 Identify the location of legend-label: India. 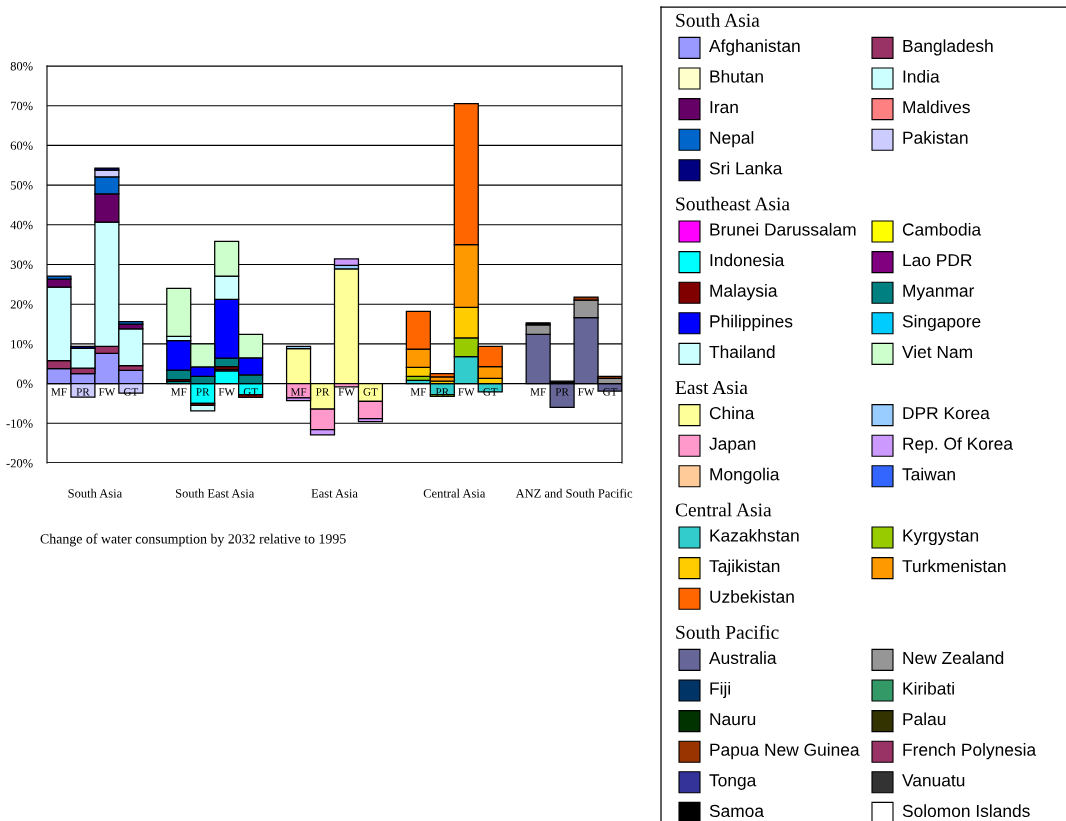
(921, 76).